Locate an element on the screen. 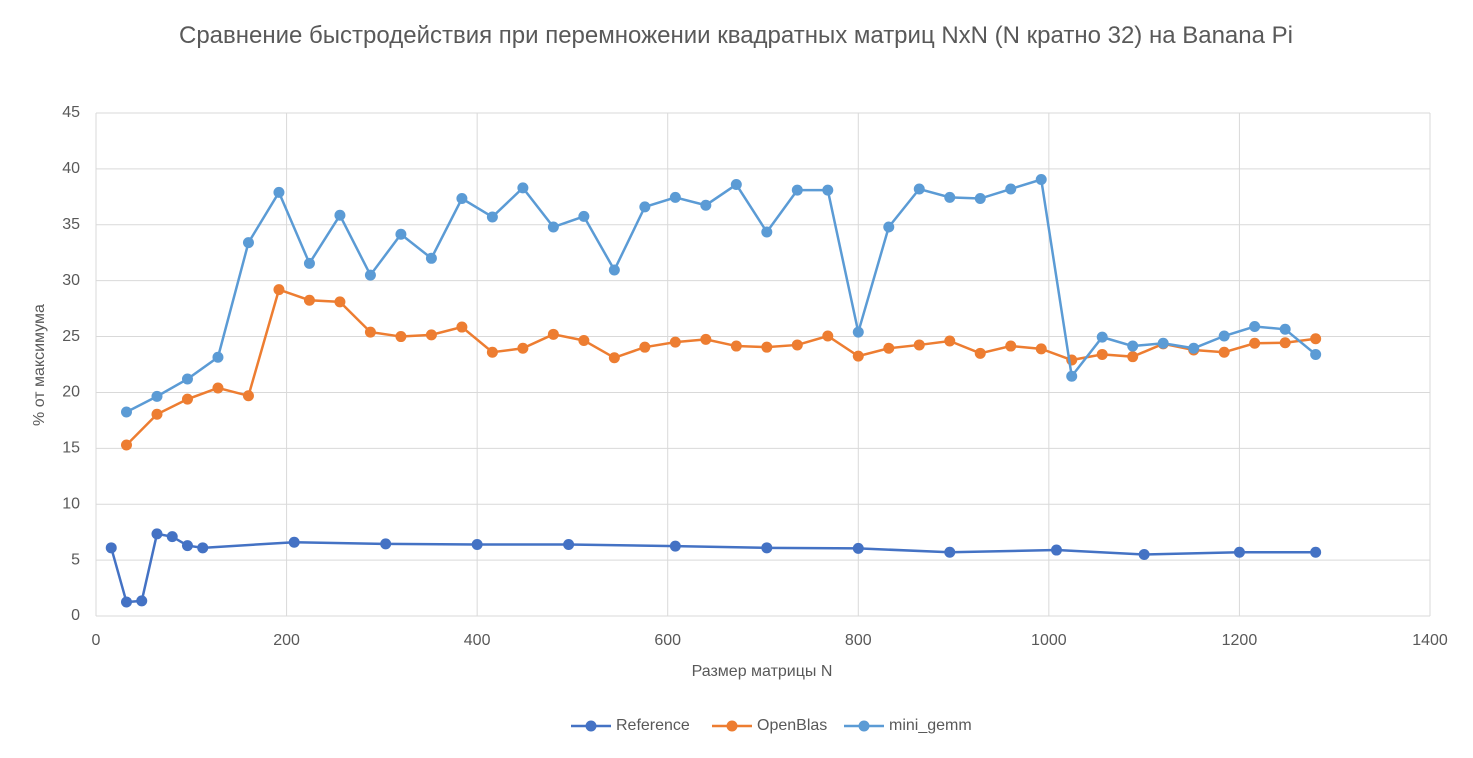 The image size is (1473, 758). y-tick-label: 15 is located at coordinates (71, 448).